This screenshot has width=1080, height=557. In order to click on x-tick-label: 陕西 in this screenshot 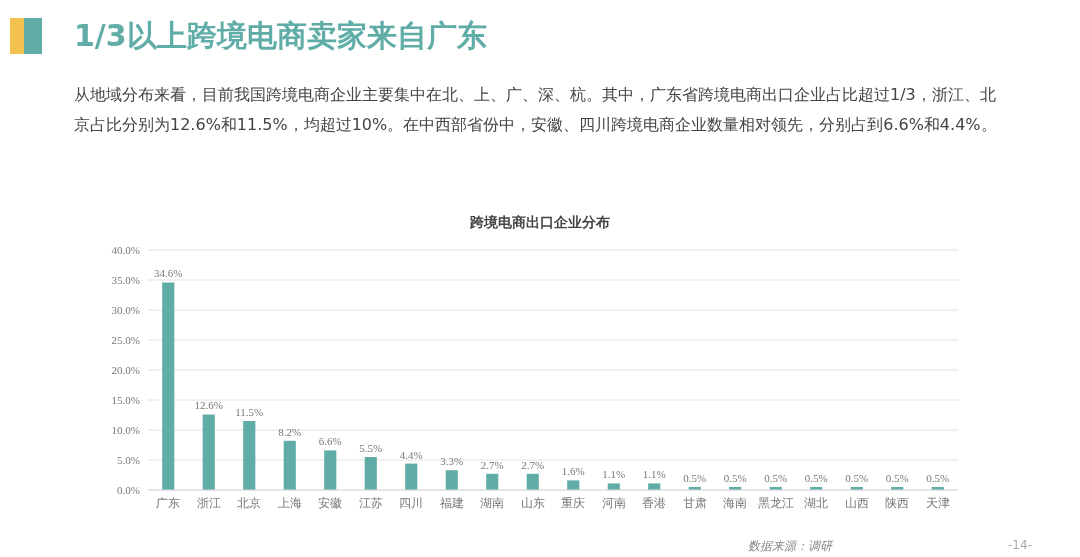, I will do `click(897, 502)`.